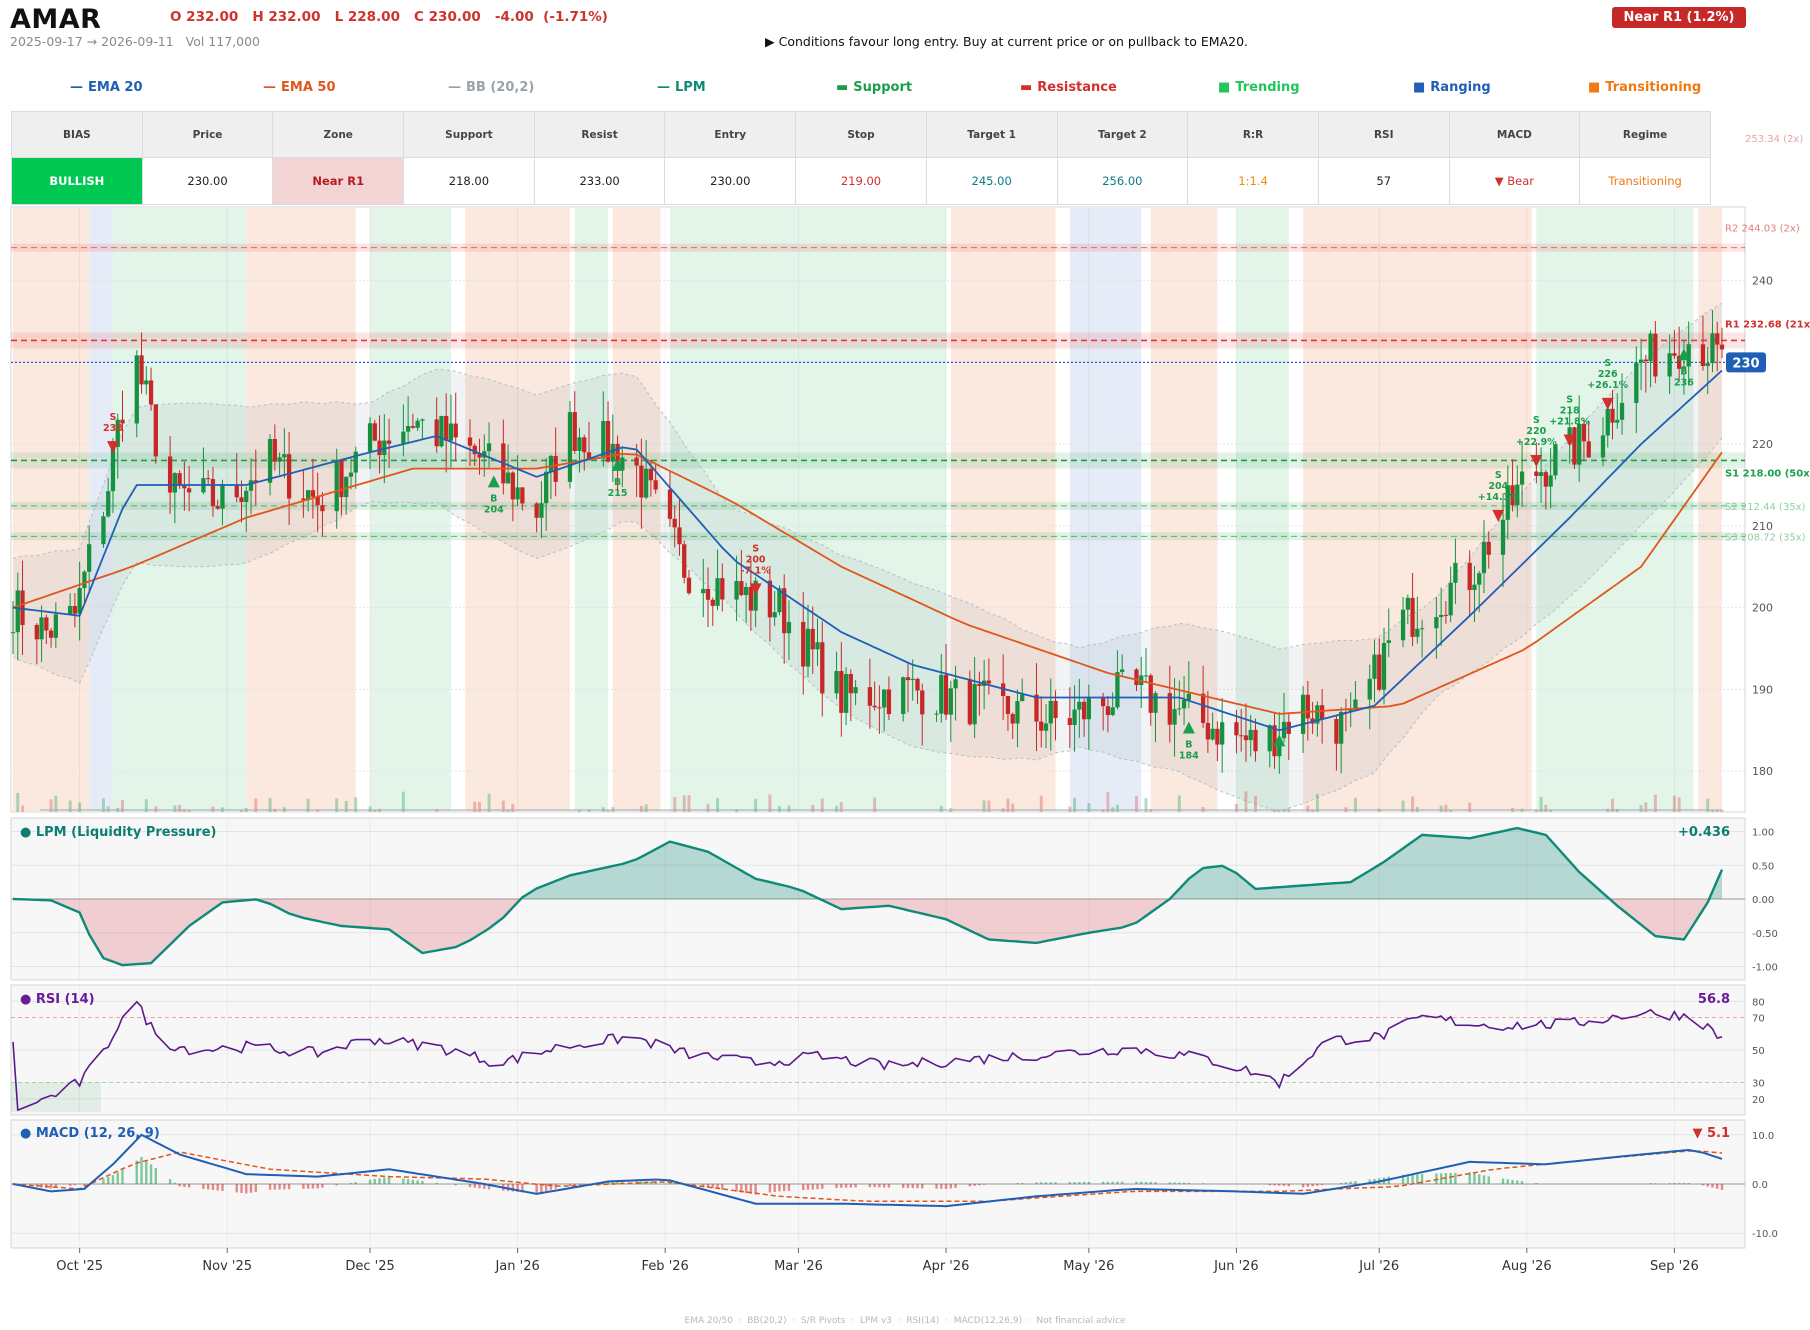  I want to click on macd-cell: ▼ Bear, so click(1514, 181).